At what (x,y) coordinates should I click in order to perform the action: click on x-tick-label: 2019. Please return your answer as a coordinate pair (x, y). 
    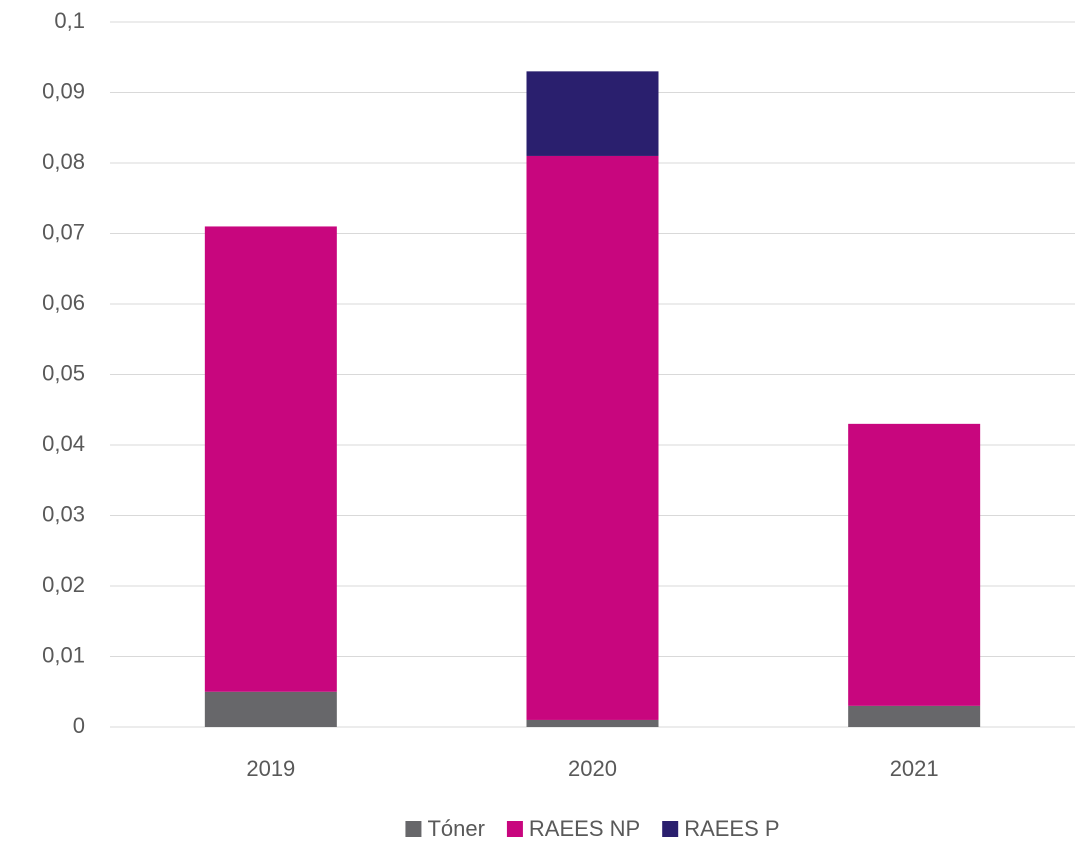
    Looking at the image, I should click on (270, 768).